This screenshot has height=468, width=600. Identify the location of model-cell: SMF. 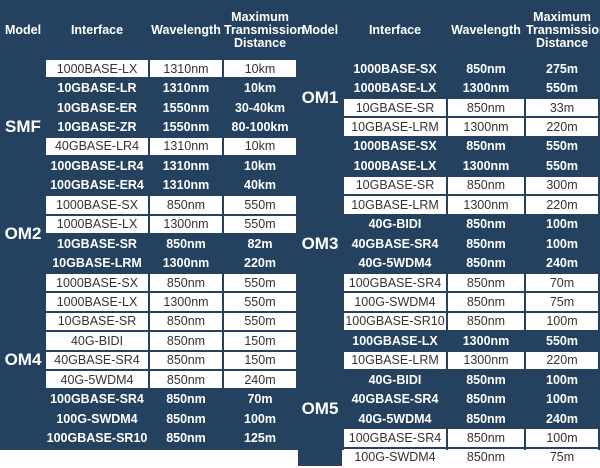
(23, 127).